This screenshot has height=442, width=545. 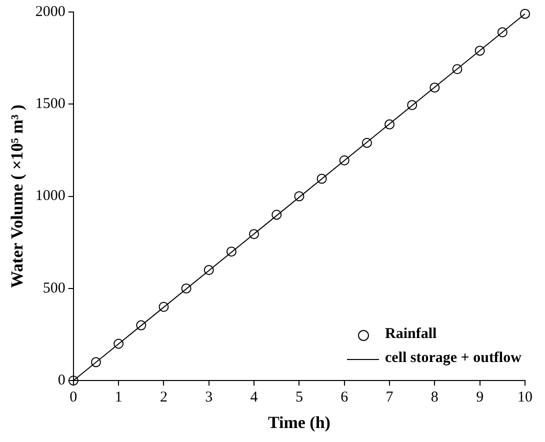 What do you see at coordinates (299, 422) in the screenshot?
I see `x-axis-title: Time (h)` at bounding box center [299, 422].